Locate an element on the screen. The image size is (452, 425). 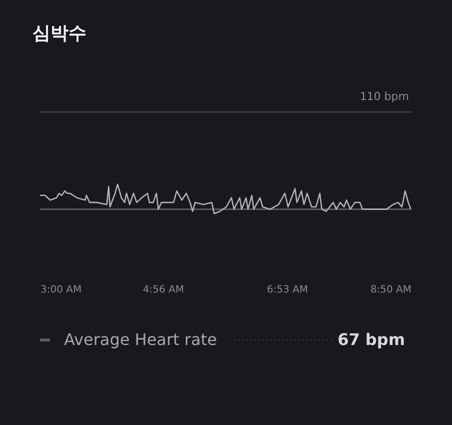
x-tick-label: 4:56 AM is located at coordinates (163, 290).